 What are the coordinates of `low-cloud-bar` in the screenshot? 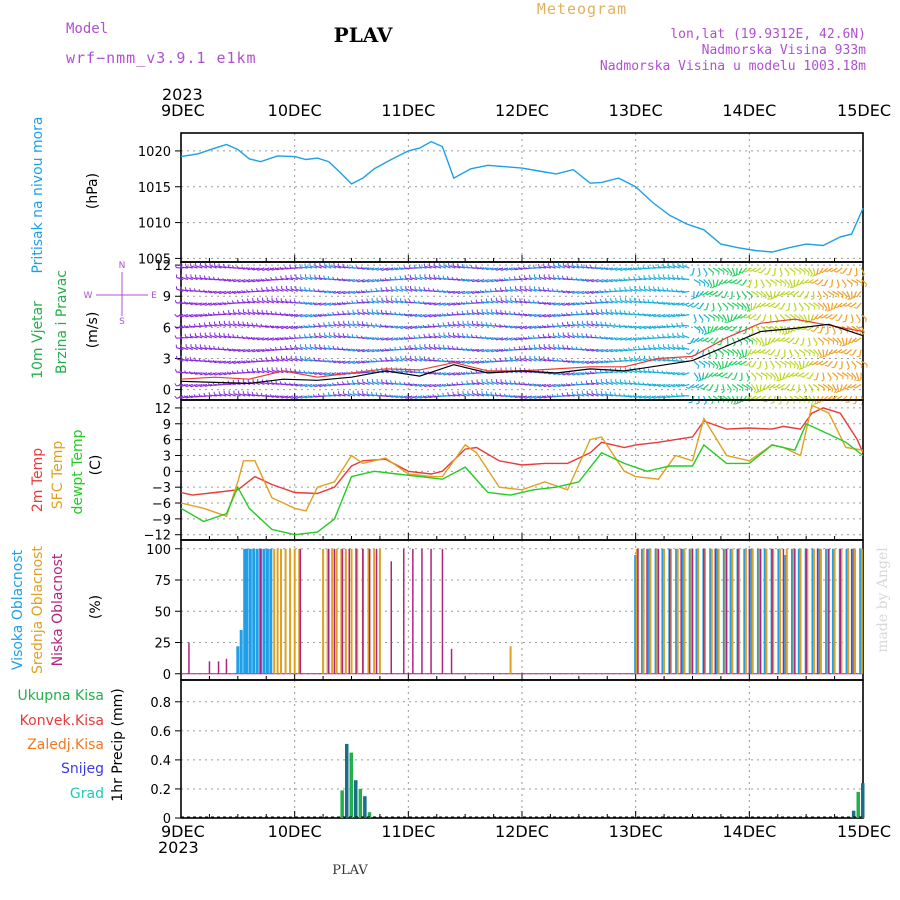 It's located at (658, 611).